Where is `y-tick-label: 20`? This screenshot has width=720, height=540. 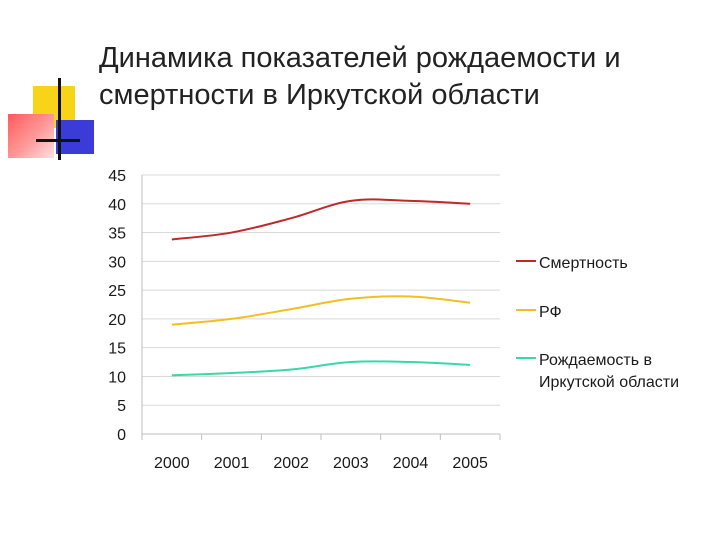 y-tick-label: 20 is located at coordinates (117, 320).